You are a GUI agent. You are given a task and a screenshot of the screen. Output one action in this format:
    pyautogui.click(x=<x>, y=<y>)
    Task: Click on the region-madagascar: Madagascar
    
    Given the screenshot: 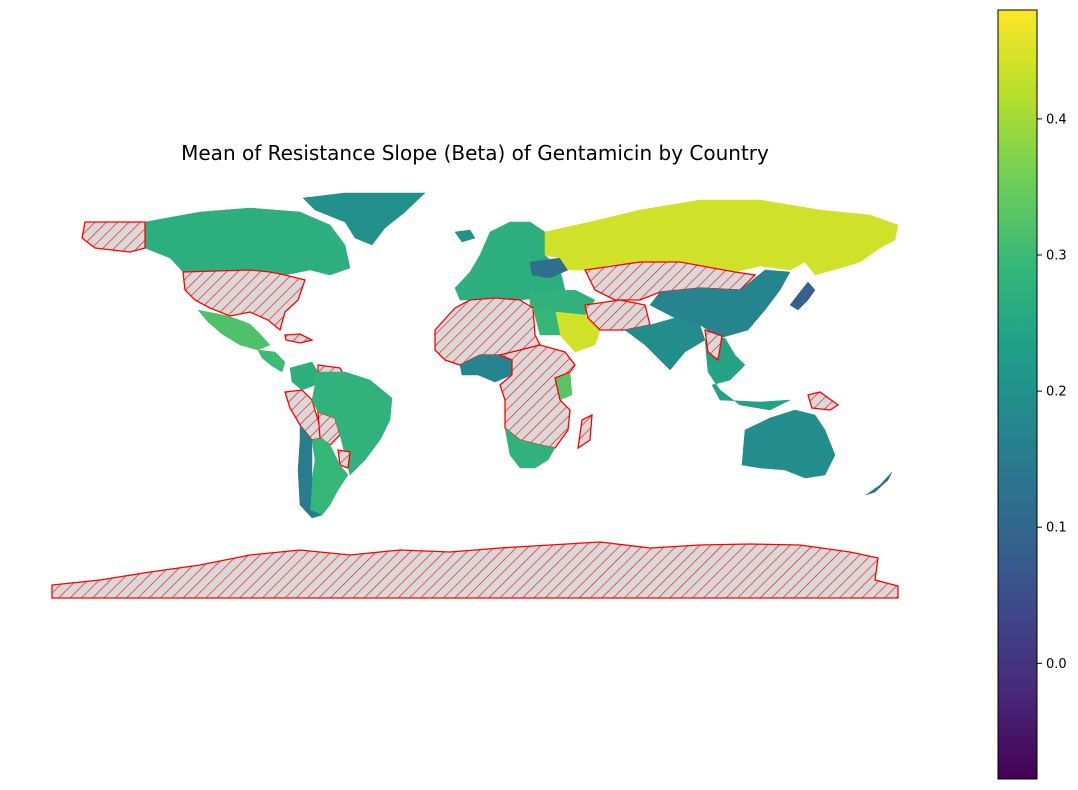 What is the action you would take?
    pyautogui.click(x=585, y=431)
    